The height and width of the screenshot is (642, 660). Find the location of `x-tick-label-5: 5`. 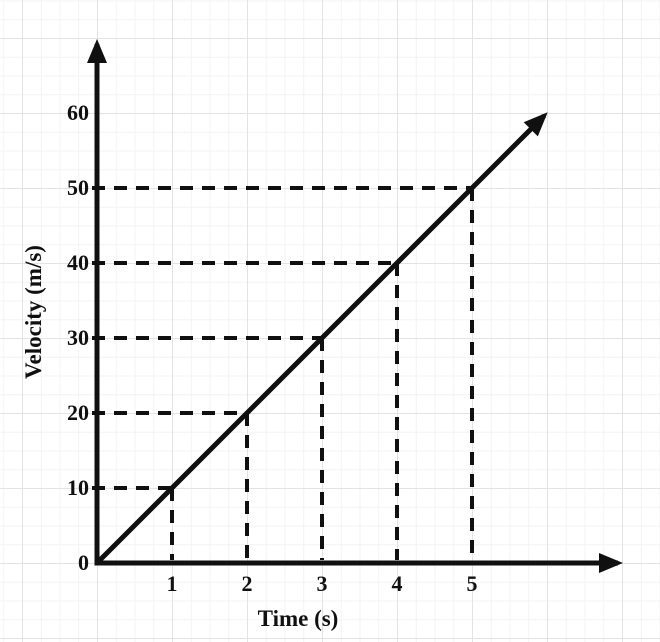

x-tick-label-5: 5 is located at coordinates (472, 583).